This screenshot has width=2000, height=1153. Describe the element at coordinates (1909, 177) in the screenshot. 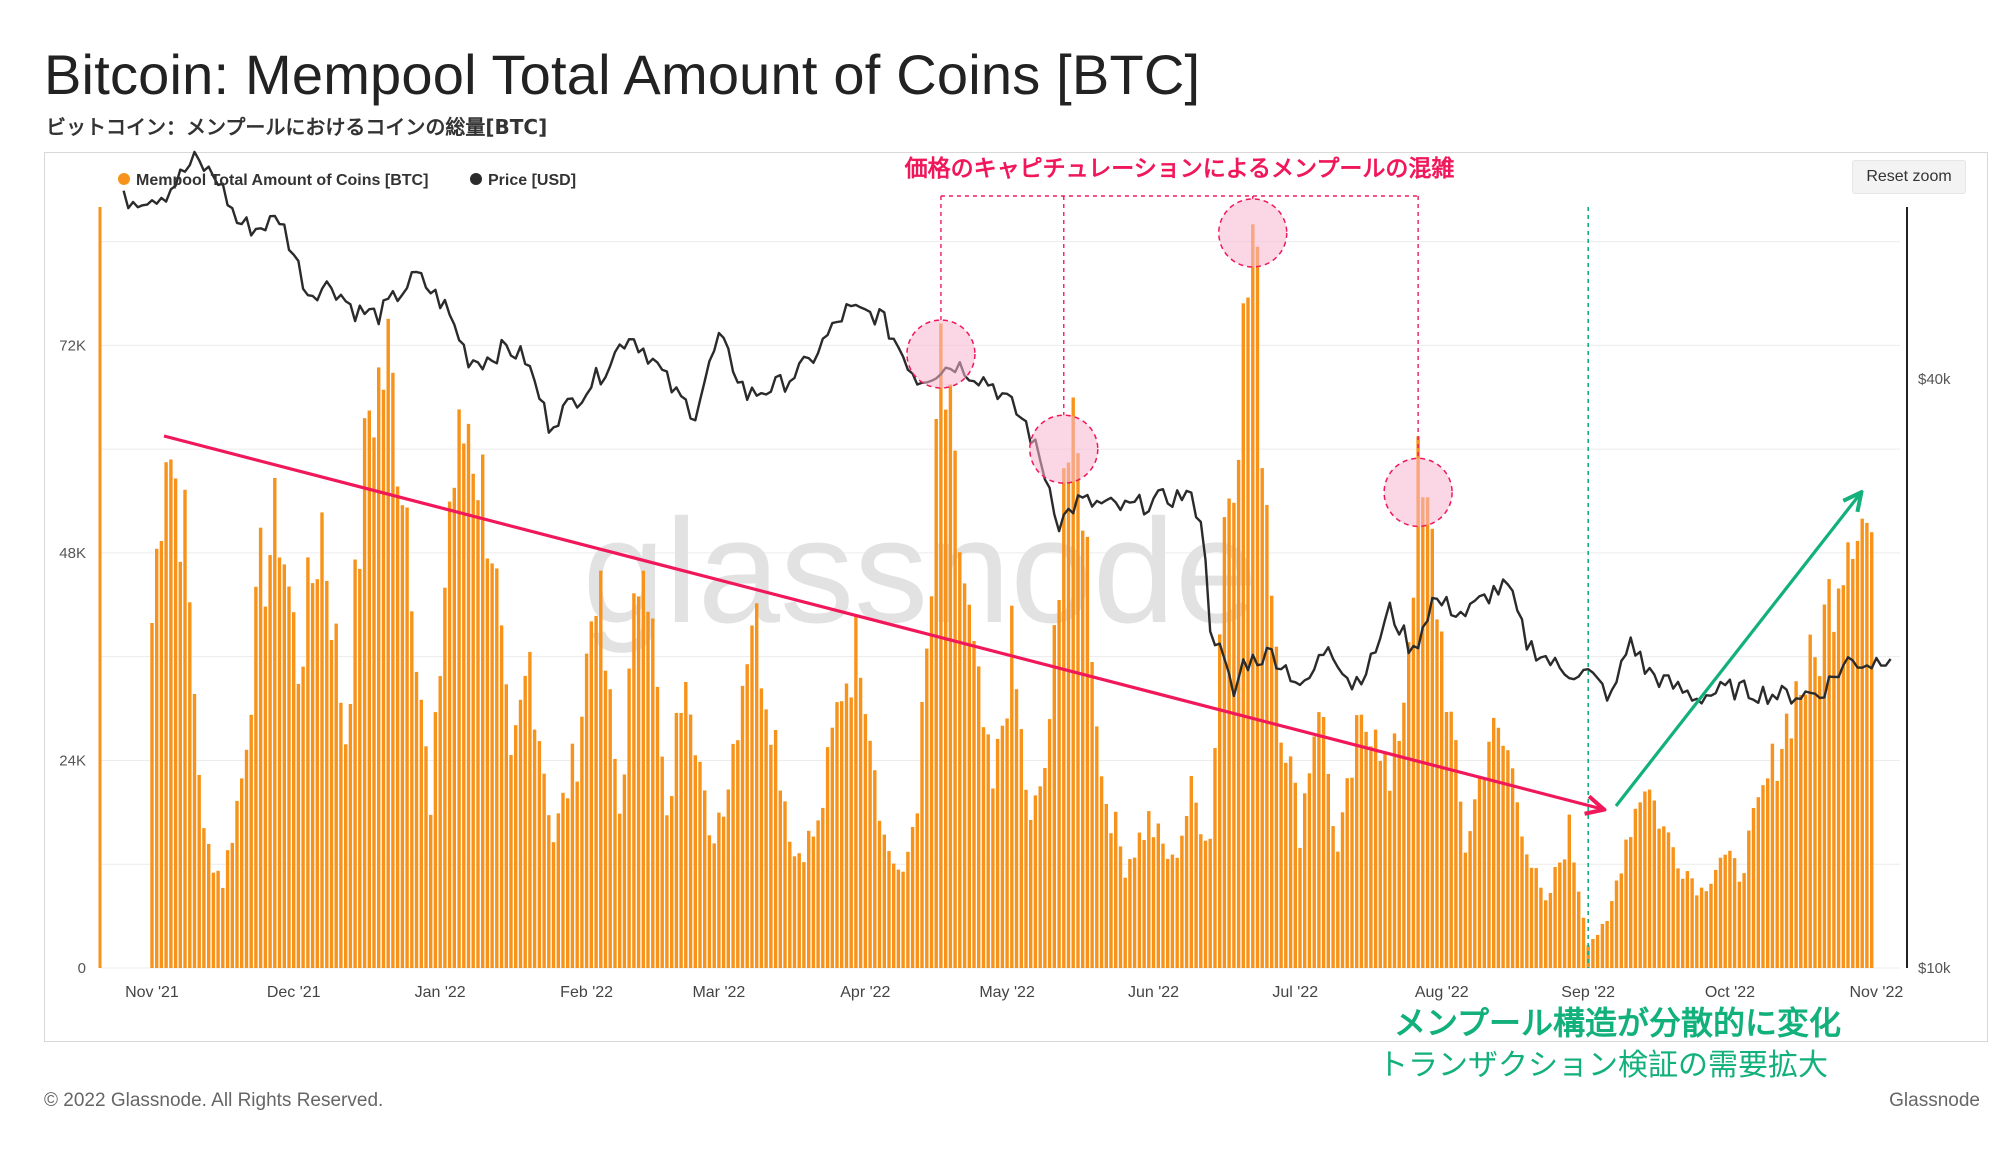

I see `reset-zoom-button: Reset zoom` at that location.